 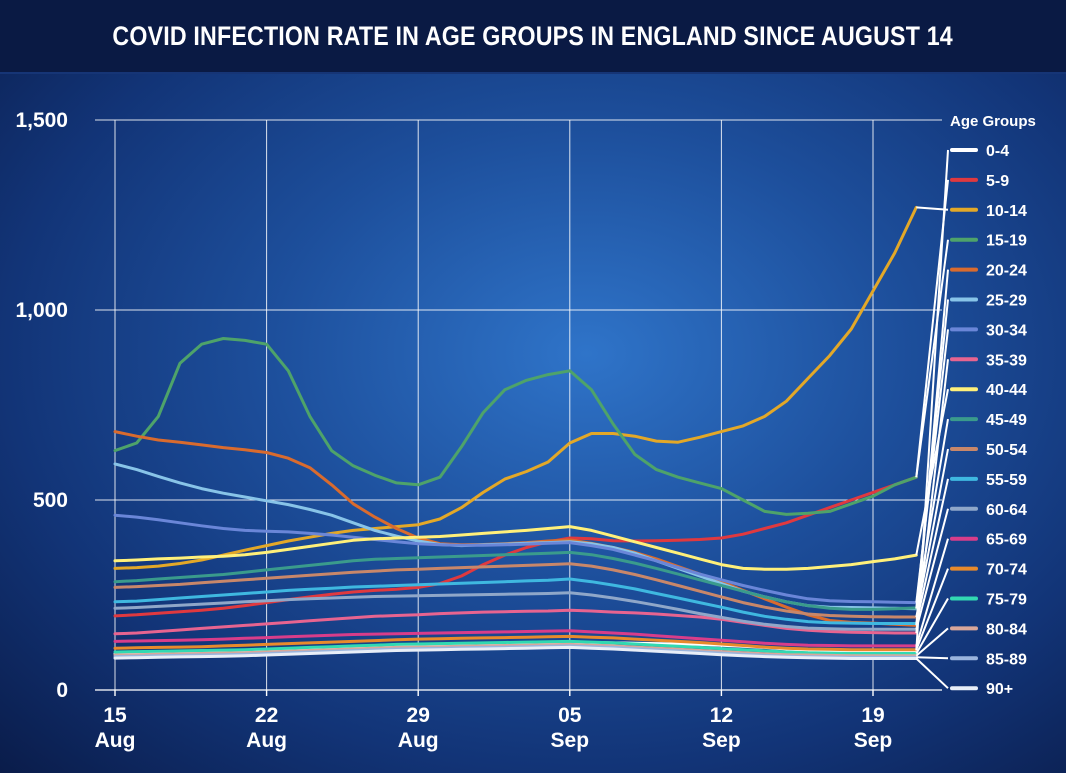 I want to click on legend-label-30-34: 30-34, so click(x=1006, y=330).